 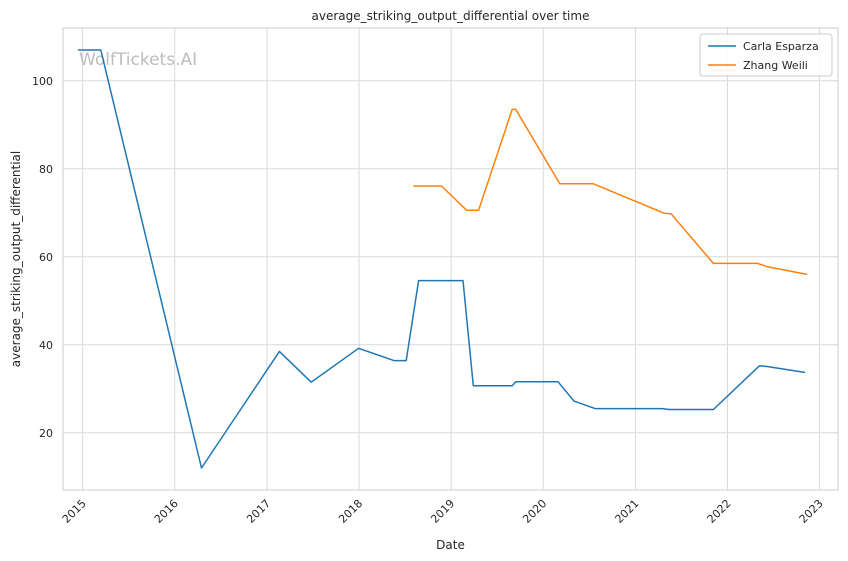 I want to click on y-tick-label: 20, so click(x=46, y=433).